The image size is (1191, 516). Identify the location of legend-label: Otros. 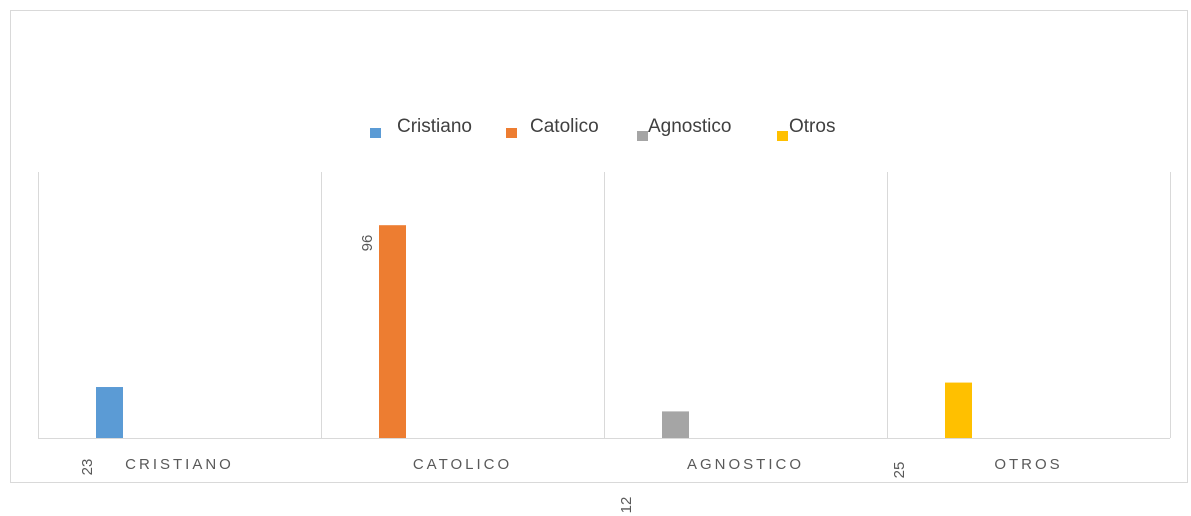
(812, 126).